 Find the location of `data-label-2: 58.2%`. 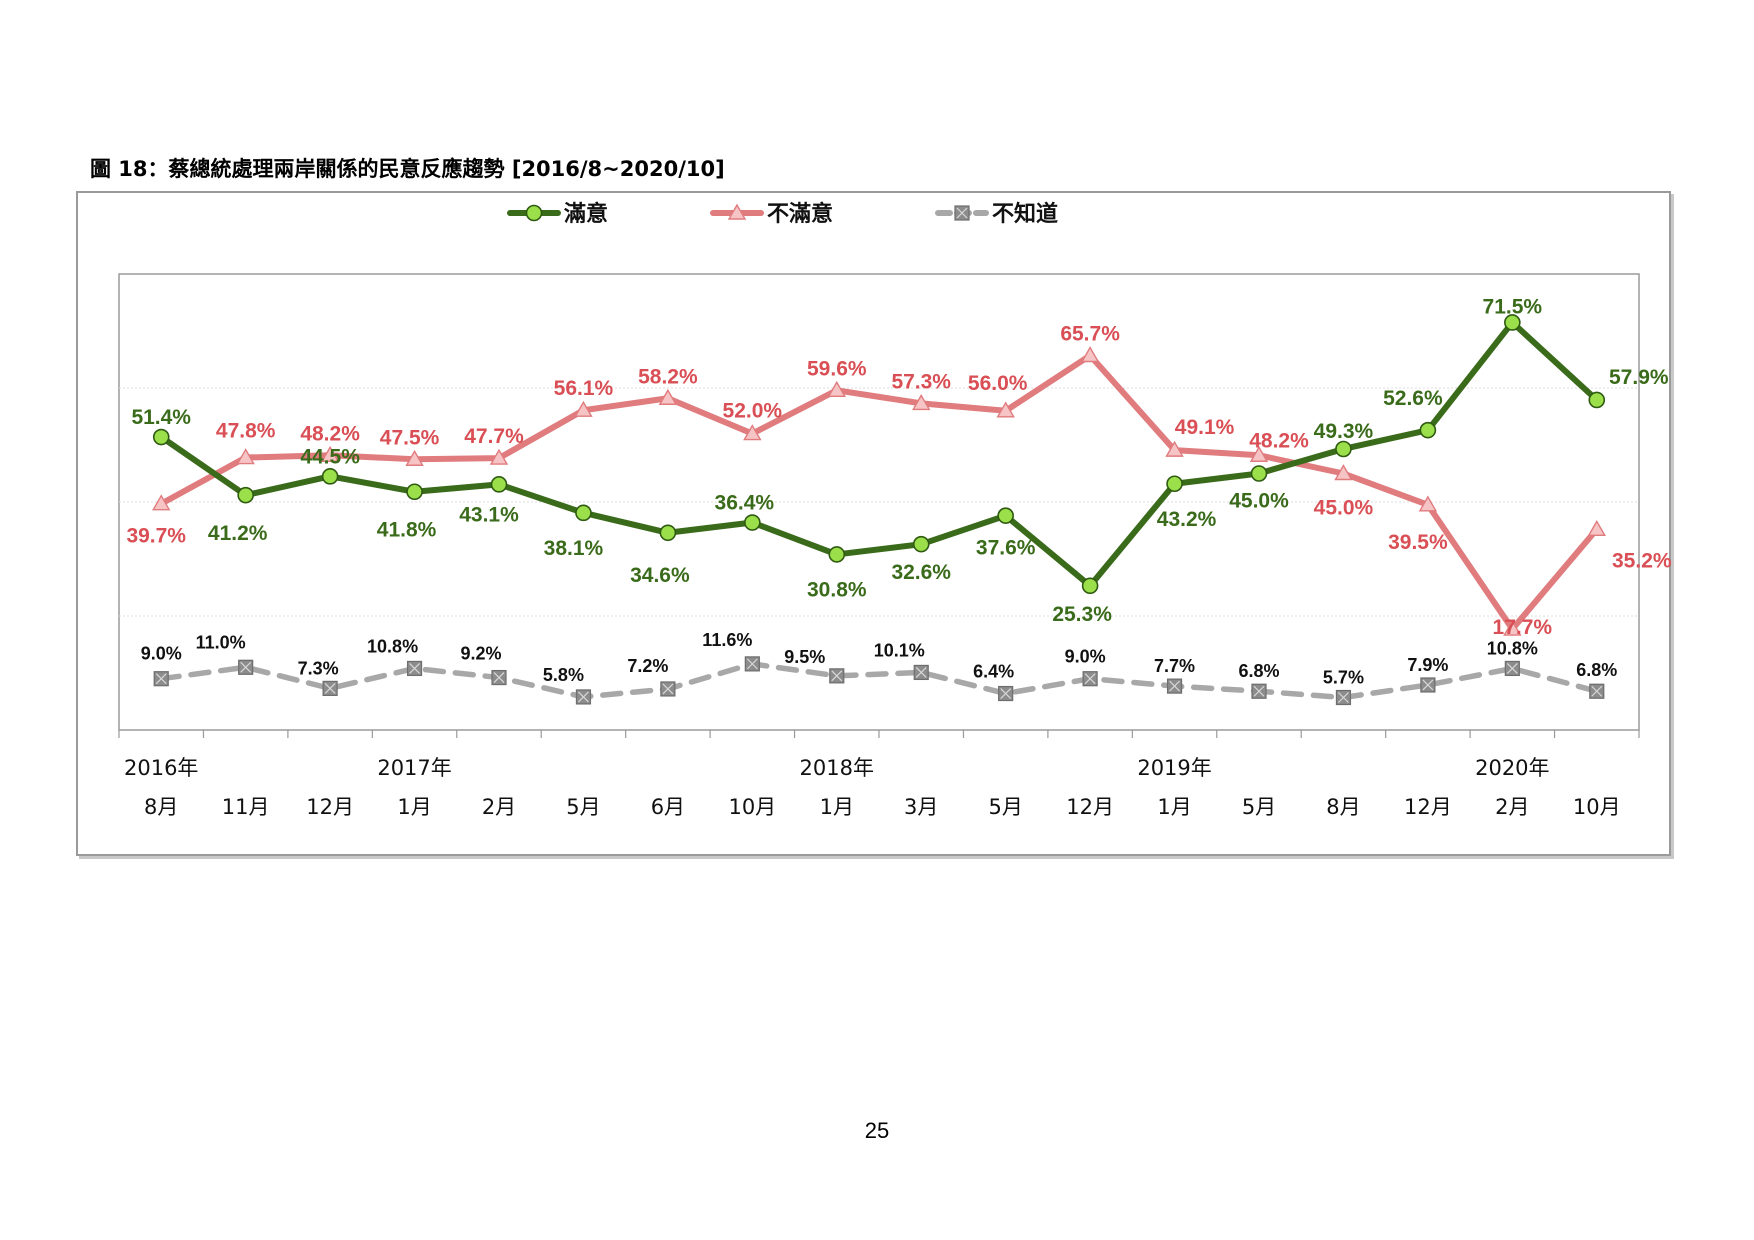

data-label-2: 58.2% is located at coordinates (668, 376).